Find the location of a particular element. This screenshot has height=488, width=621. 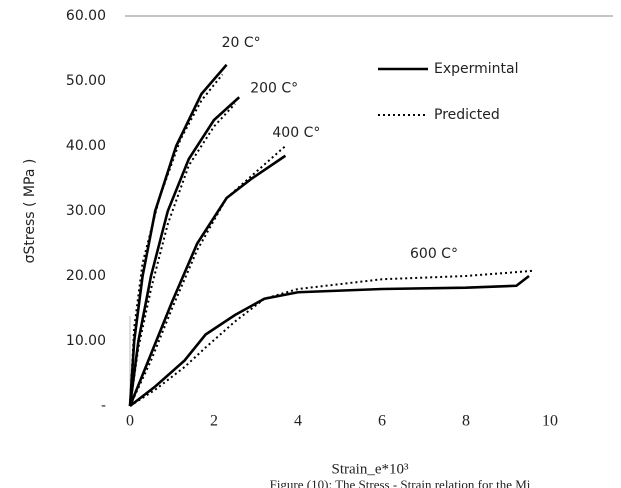

x-tick-label: 4 is located at coordinates (298, 421).